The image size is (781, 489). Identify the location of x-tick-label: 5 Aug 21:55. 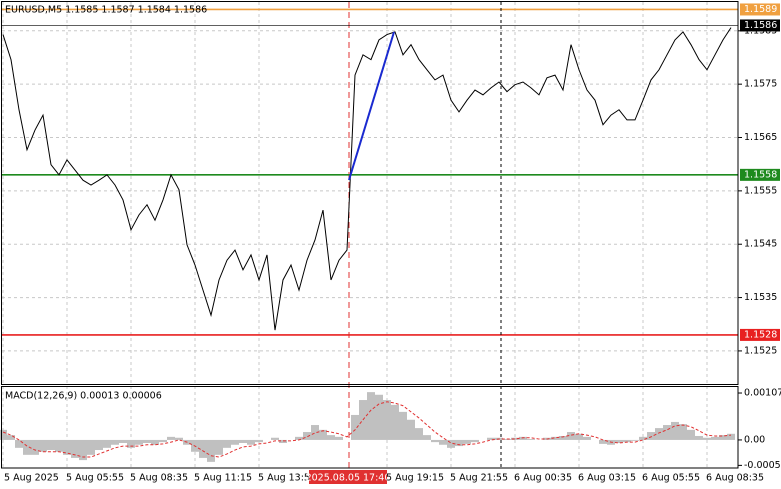
(479, 478).